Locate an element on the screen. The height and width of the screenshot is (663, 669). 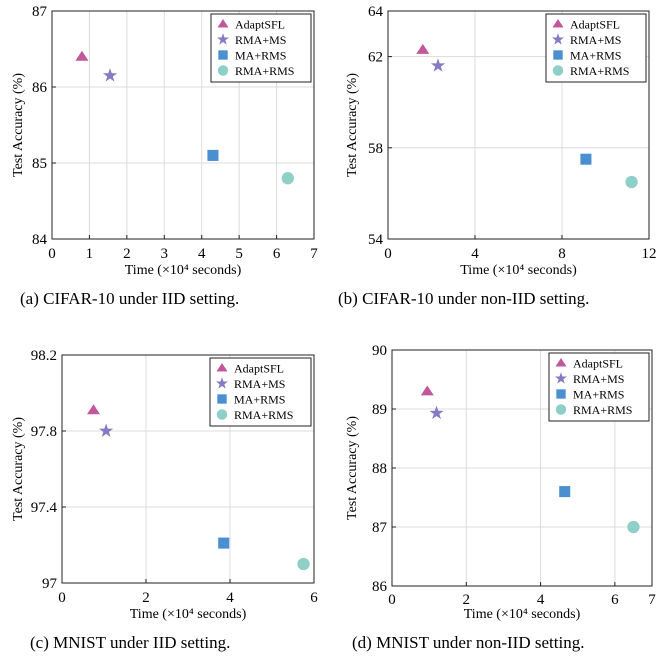
chart-a-plot-frame is located at coordinates (183, 125).